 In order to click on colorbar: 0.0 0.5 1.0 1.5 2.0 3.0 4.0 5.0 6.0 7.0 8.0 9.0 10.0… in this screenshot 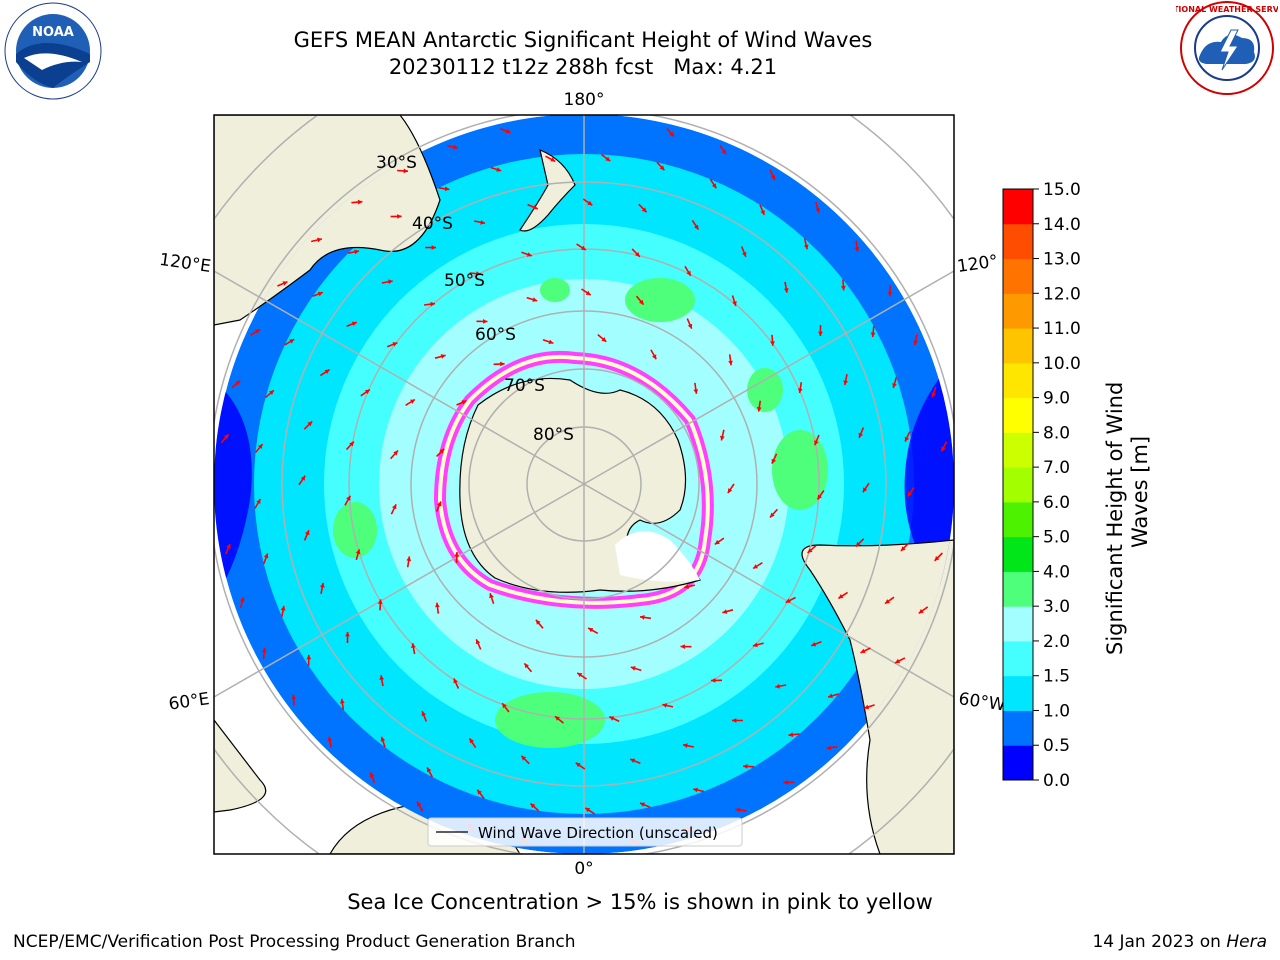, I will do `click(1077, 485)`.